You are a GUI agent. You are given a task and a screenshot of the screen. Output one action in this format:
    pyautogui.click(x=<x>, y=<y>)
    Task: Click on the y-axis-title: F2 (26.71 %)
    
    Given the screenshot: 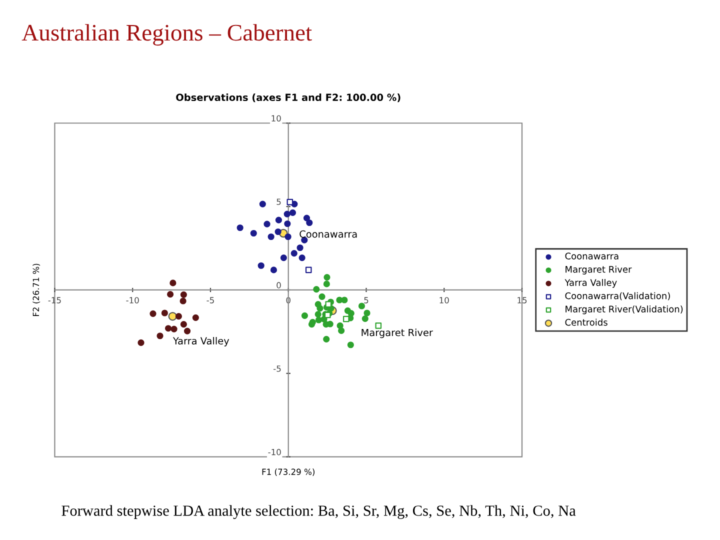 What is the action you would take?
    pyautogui.click(x=36, y=290)
    